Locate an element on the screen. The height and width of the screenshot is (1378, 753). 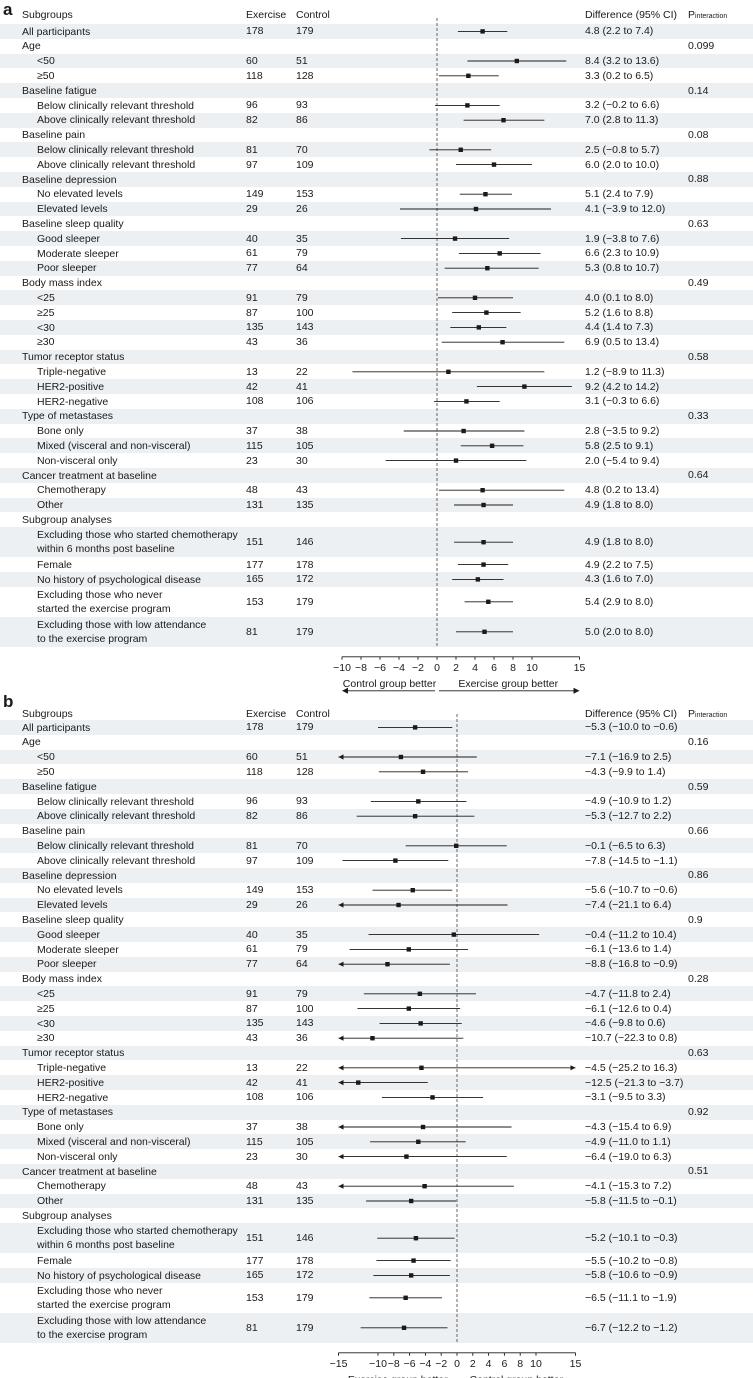
row-label: Below clinically relevant threshold is located at coordinates (115, 149).